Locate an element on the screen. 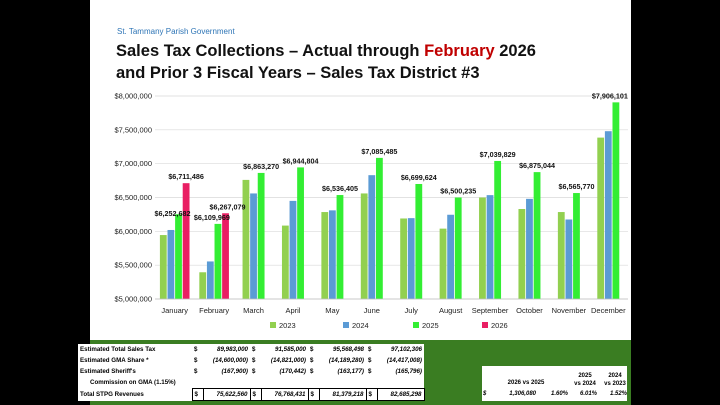 This screenshot has height=405, width=720. bar-2025-april is located at coordinates (300, 233).